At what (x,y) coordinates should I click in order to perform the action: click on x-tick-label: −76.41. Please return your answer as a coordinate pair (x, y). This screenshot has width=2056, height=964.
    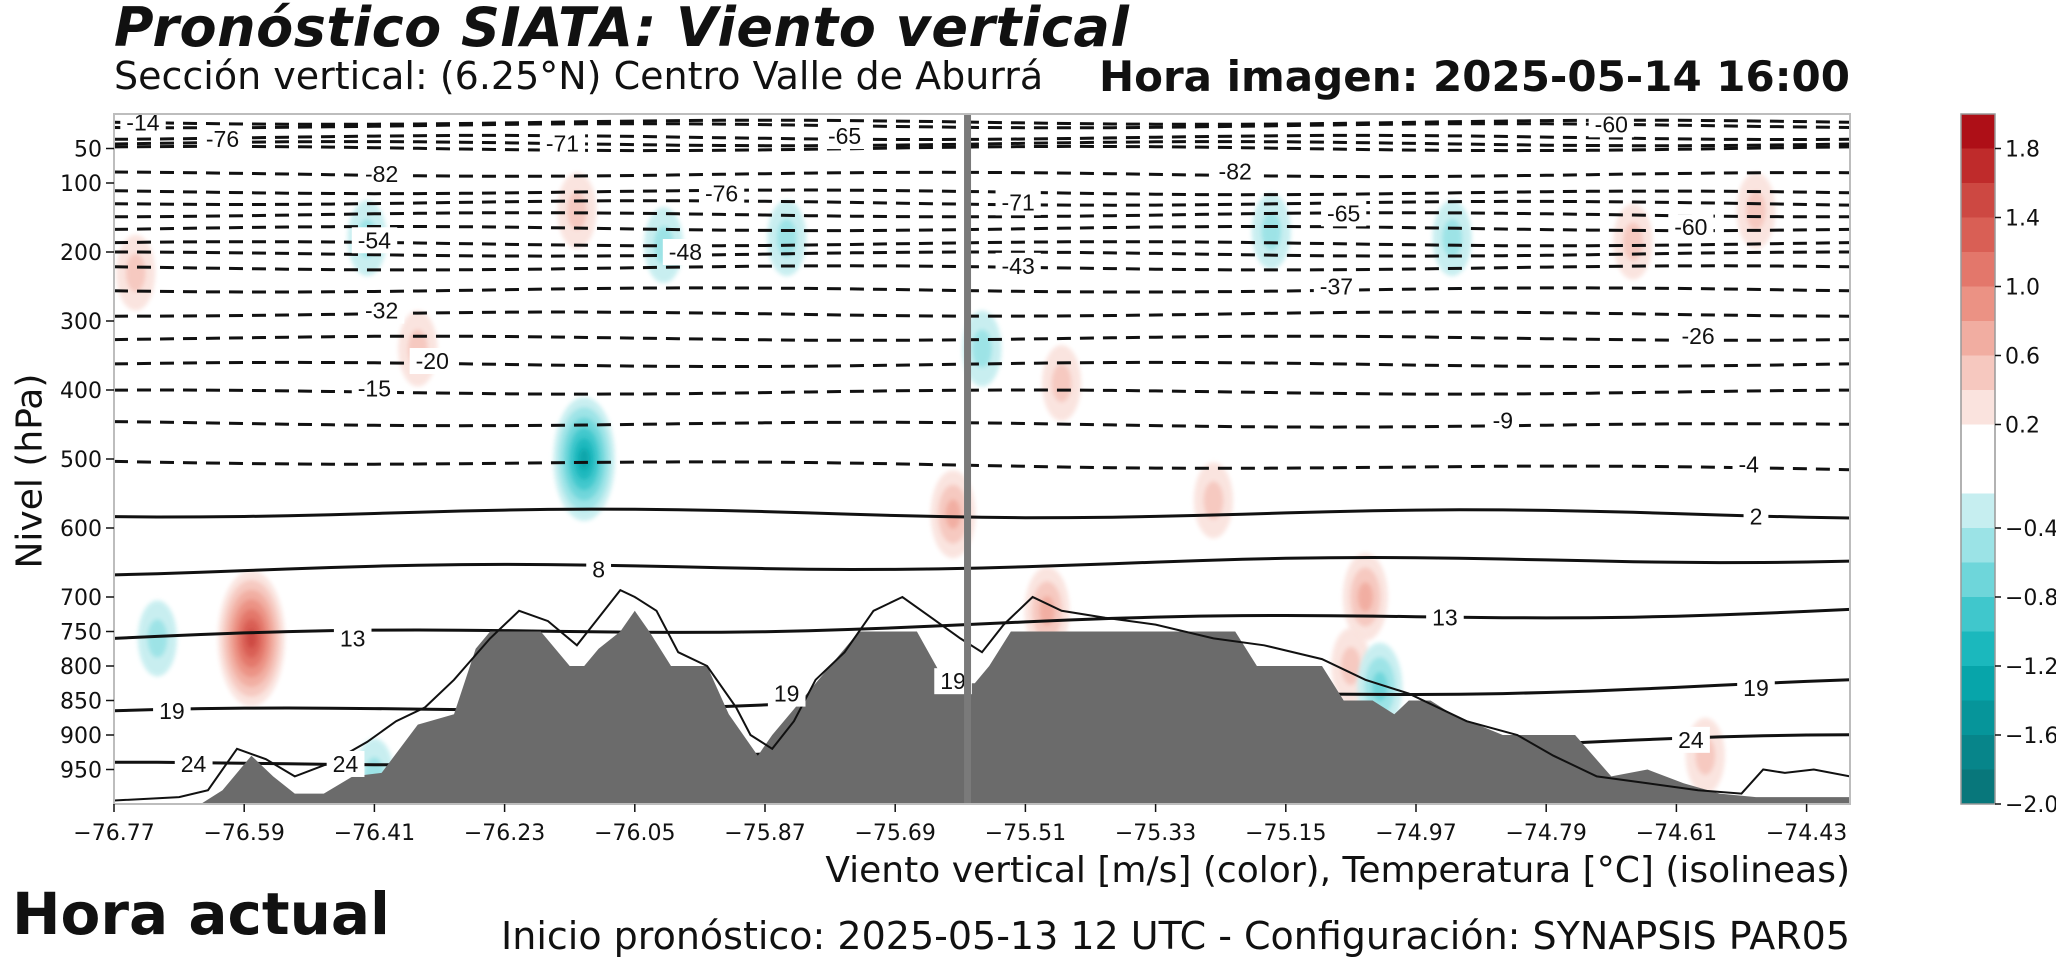
    Looking at the image, I should click on (374, 833).